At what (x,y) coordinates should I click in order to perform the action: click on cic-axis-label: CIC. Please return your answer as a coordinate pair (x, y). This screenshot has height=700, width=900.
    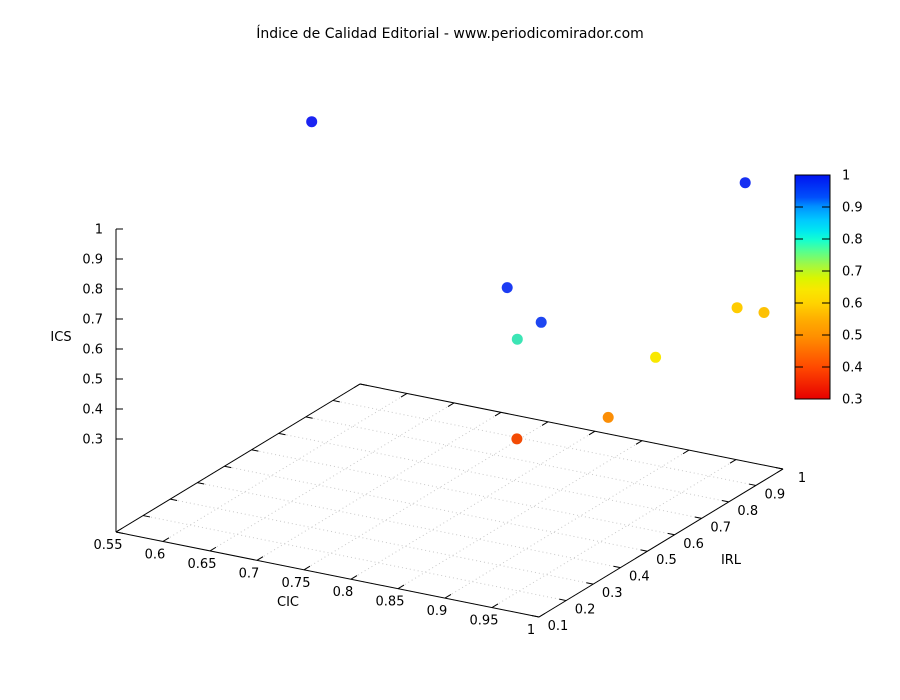
    Looking at the image, I should click on (288, 602).